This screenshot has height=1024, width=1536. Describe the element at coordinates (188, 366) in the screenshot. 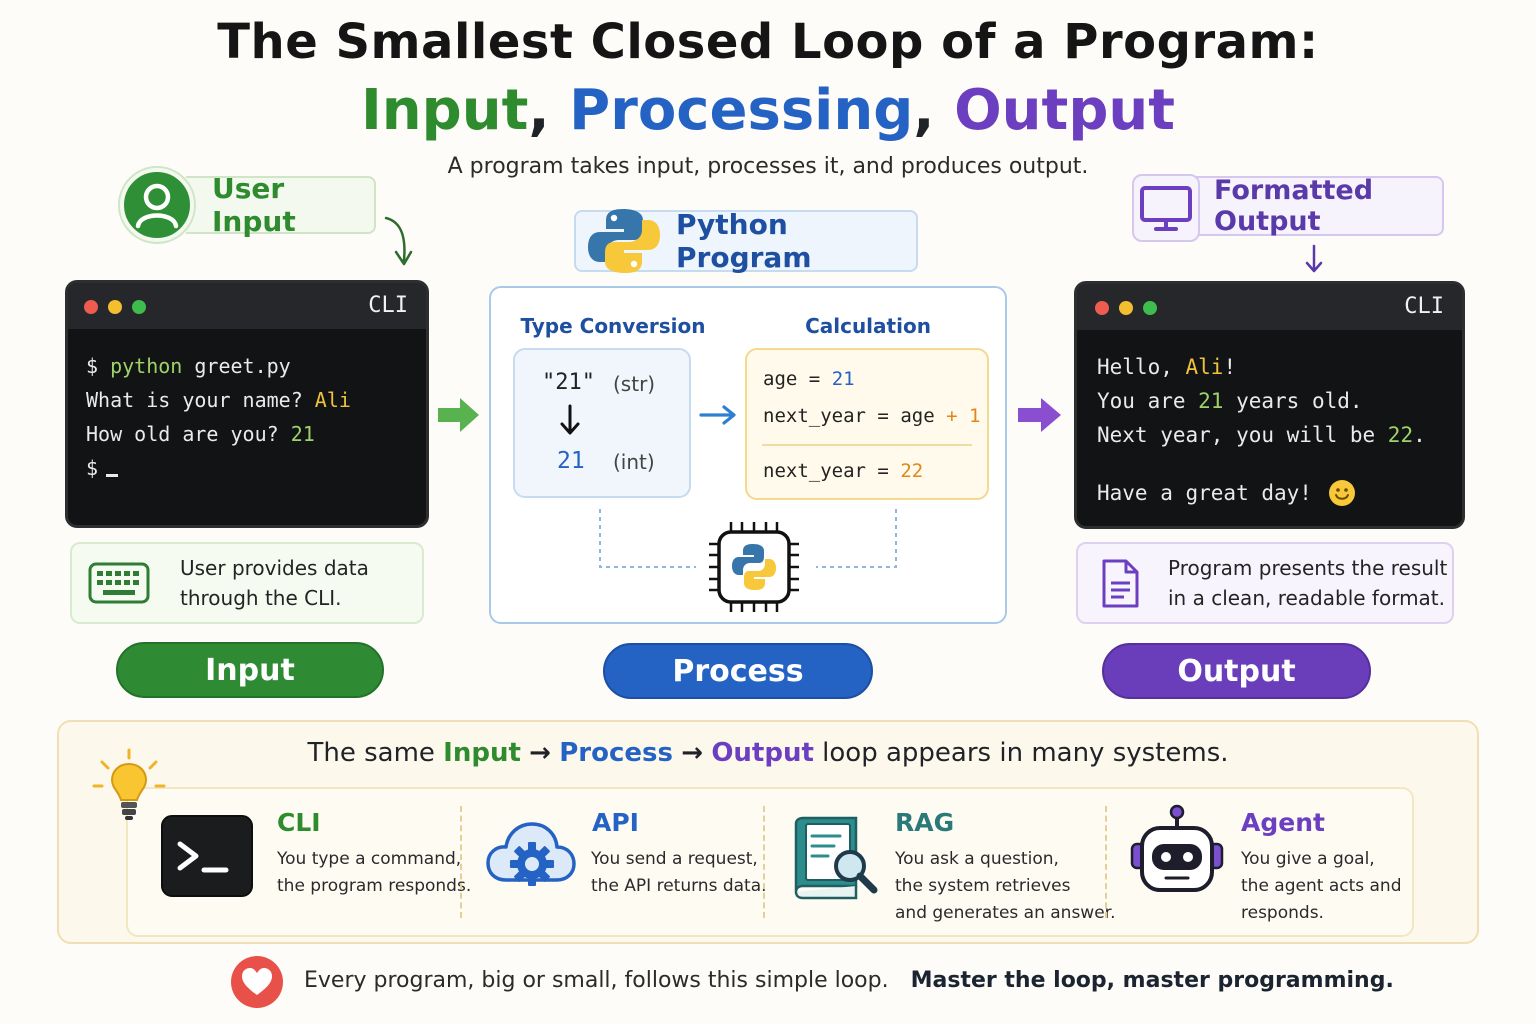

I see `terminal-line: $ python greet.py` at that location.